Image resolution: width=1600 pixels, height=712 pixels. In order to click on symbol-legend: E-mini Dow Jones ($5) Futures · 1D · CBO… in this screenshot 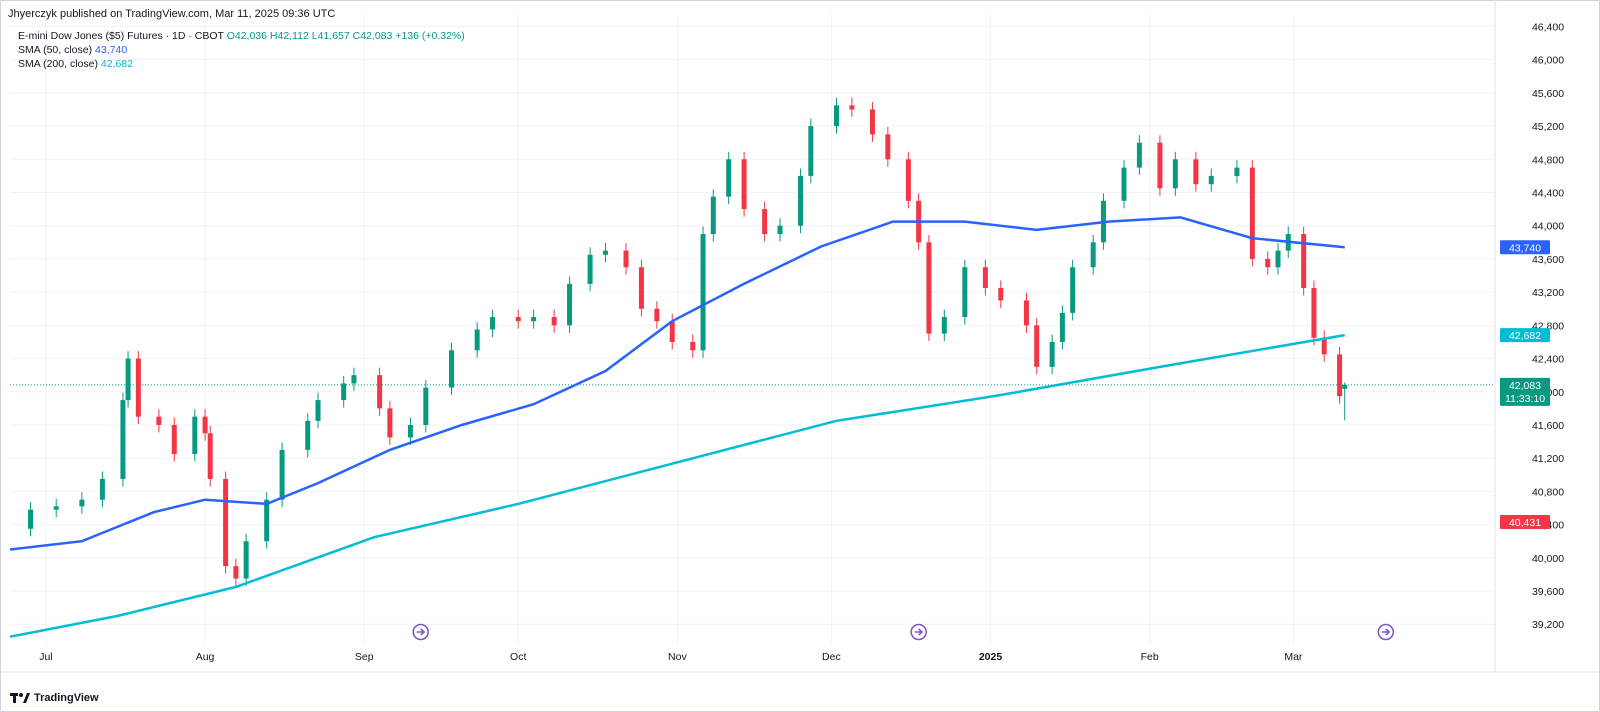, I will do `click(241, 36)`.